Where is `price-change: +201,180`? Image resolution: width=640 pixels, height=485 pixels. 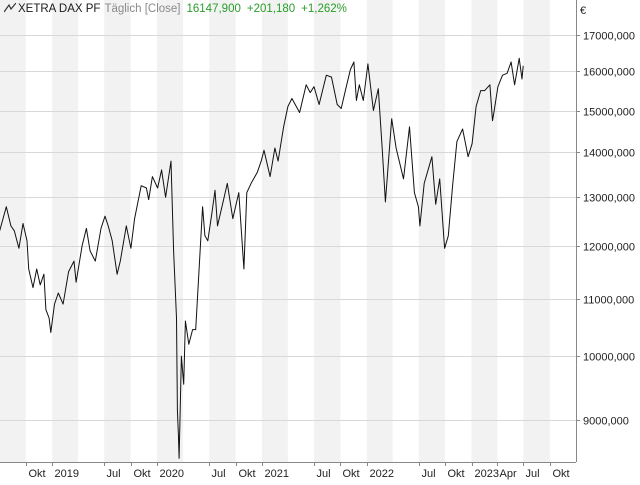 price-change: +201,180 is located at coordinates (271, 9).